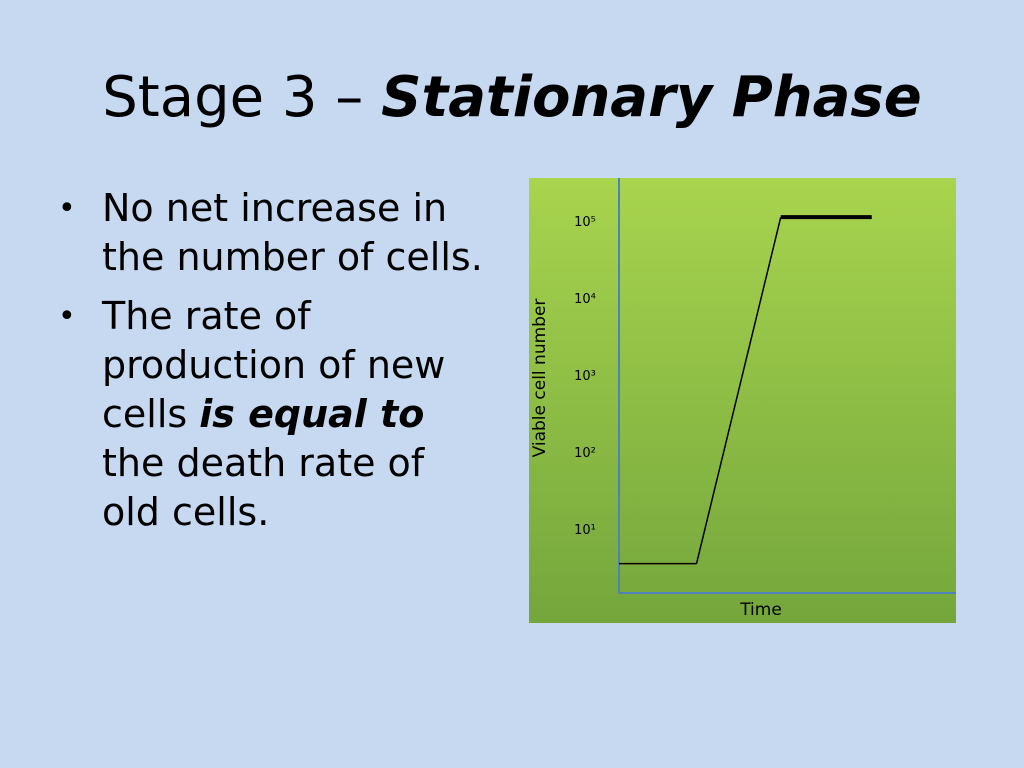 The image size is (1024, 768). I want to click on growth-curve-segment, so click(738, 390).